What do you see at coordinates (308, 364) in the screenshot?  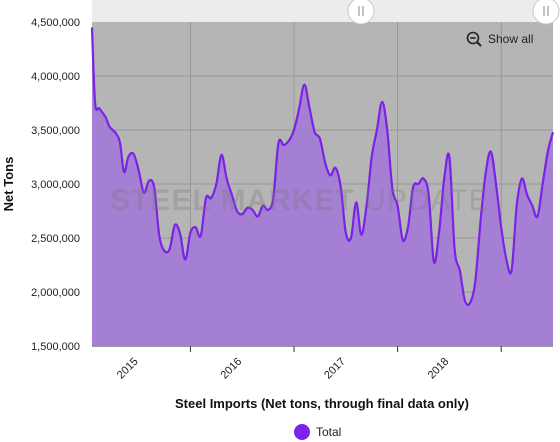 I see `x-axis-ticks: 2015 2016 2017 2018` at bounding box center [308, 364].